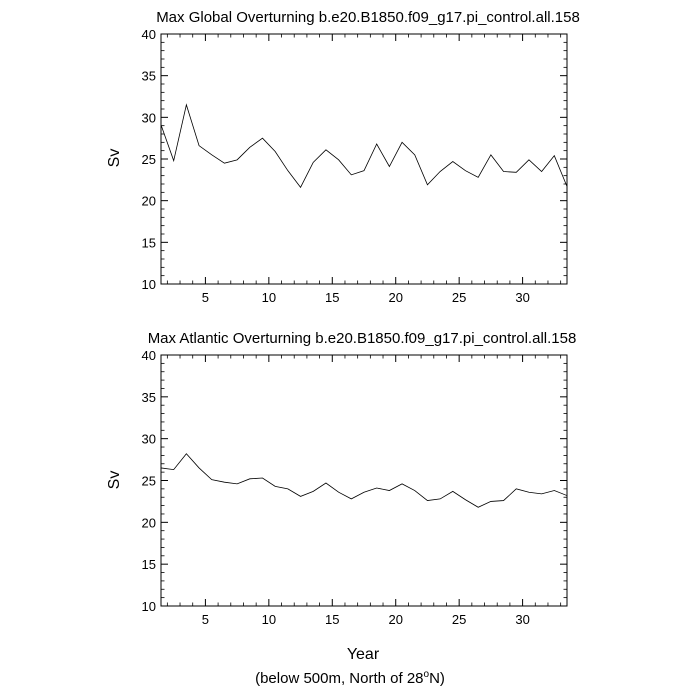  What do you see at coordinates (149, 34) in the screenshot?
I see `global-ytick-label-40: 40` at bounding box center [149, 34].